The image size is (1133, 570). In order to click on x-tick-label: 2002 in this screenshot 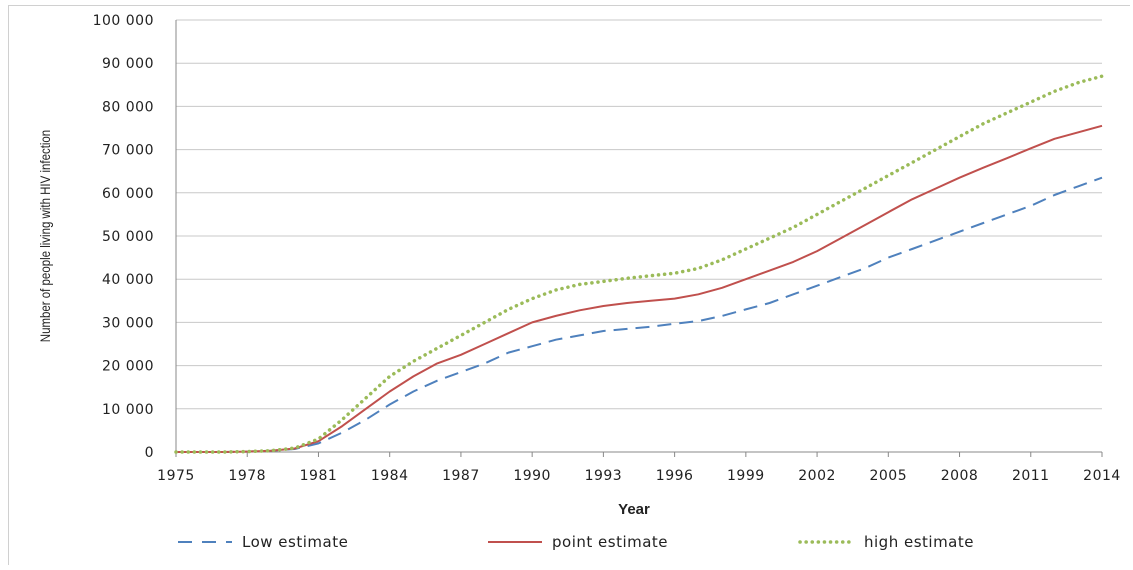, I will do `click(817, 476)`.